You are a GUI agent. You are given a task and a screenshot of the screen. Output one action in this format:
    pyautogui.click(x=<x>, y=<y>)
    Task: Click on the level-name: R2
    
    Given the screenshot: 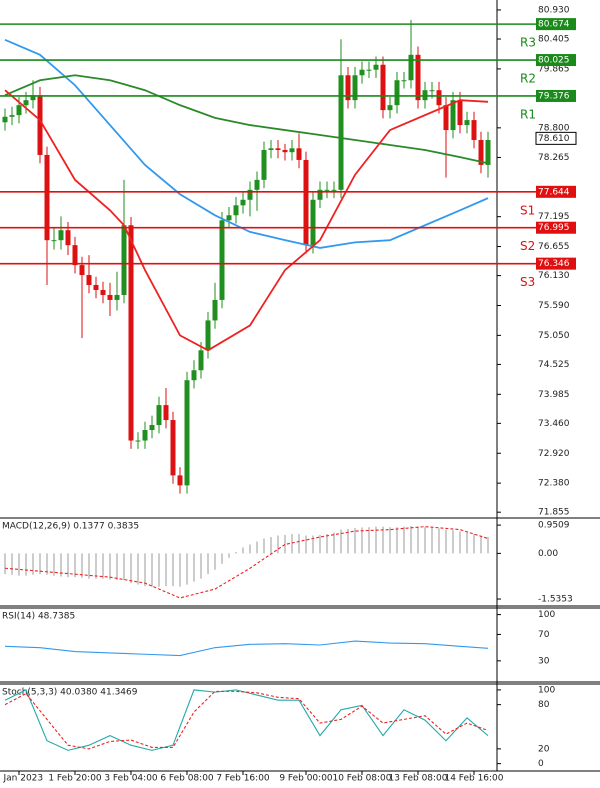 What is the action you would take?
    pyautogui.click(x=528, y=79)
    